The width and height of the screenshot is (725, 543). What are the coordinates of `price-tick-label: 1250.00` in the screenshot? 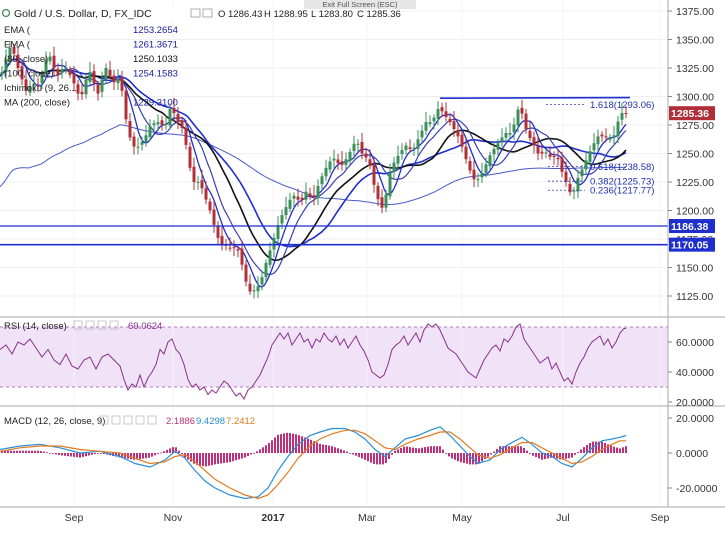 It's located at (695, 155).